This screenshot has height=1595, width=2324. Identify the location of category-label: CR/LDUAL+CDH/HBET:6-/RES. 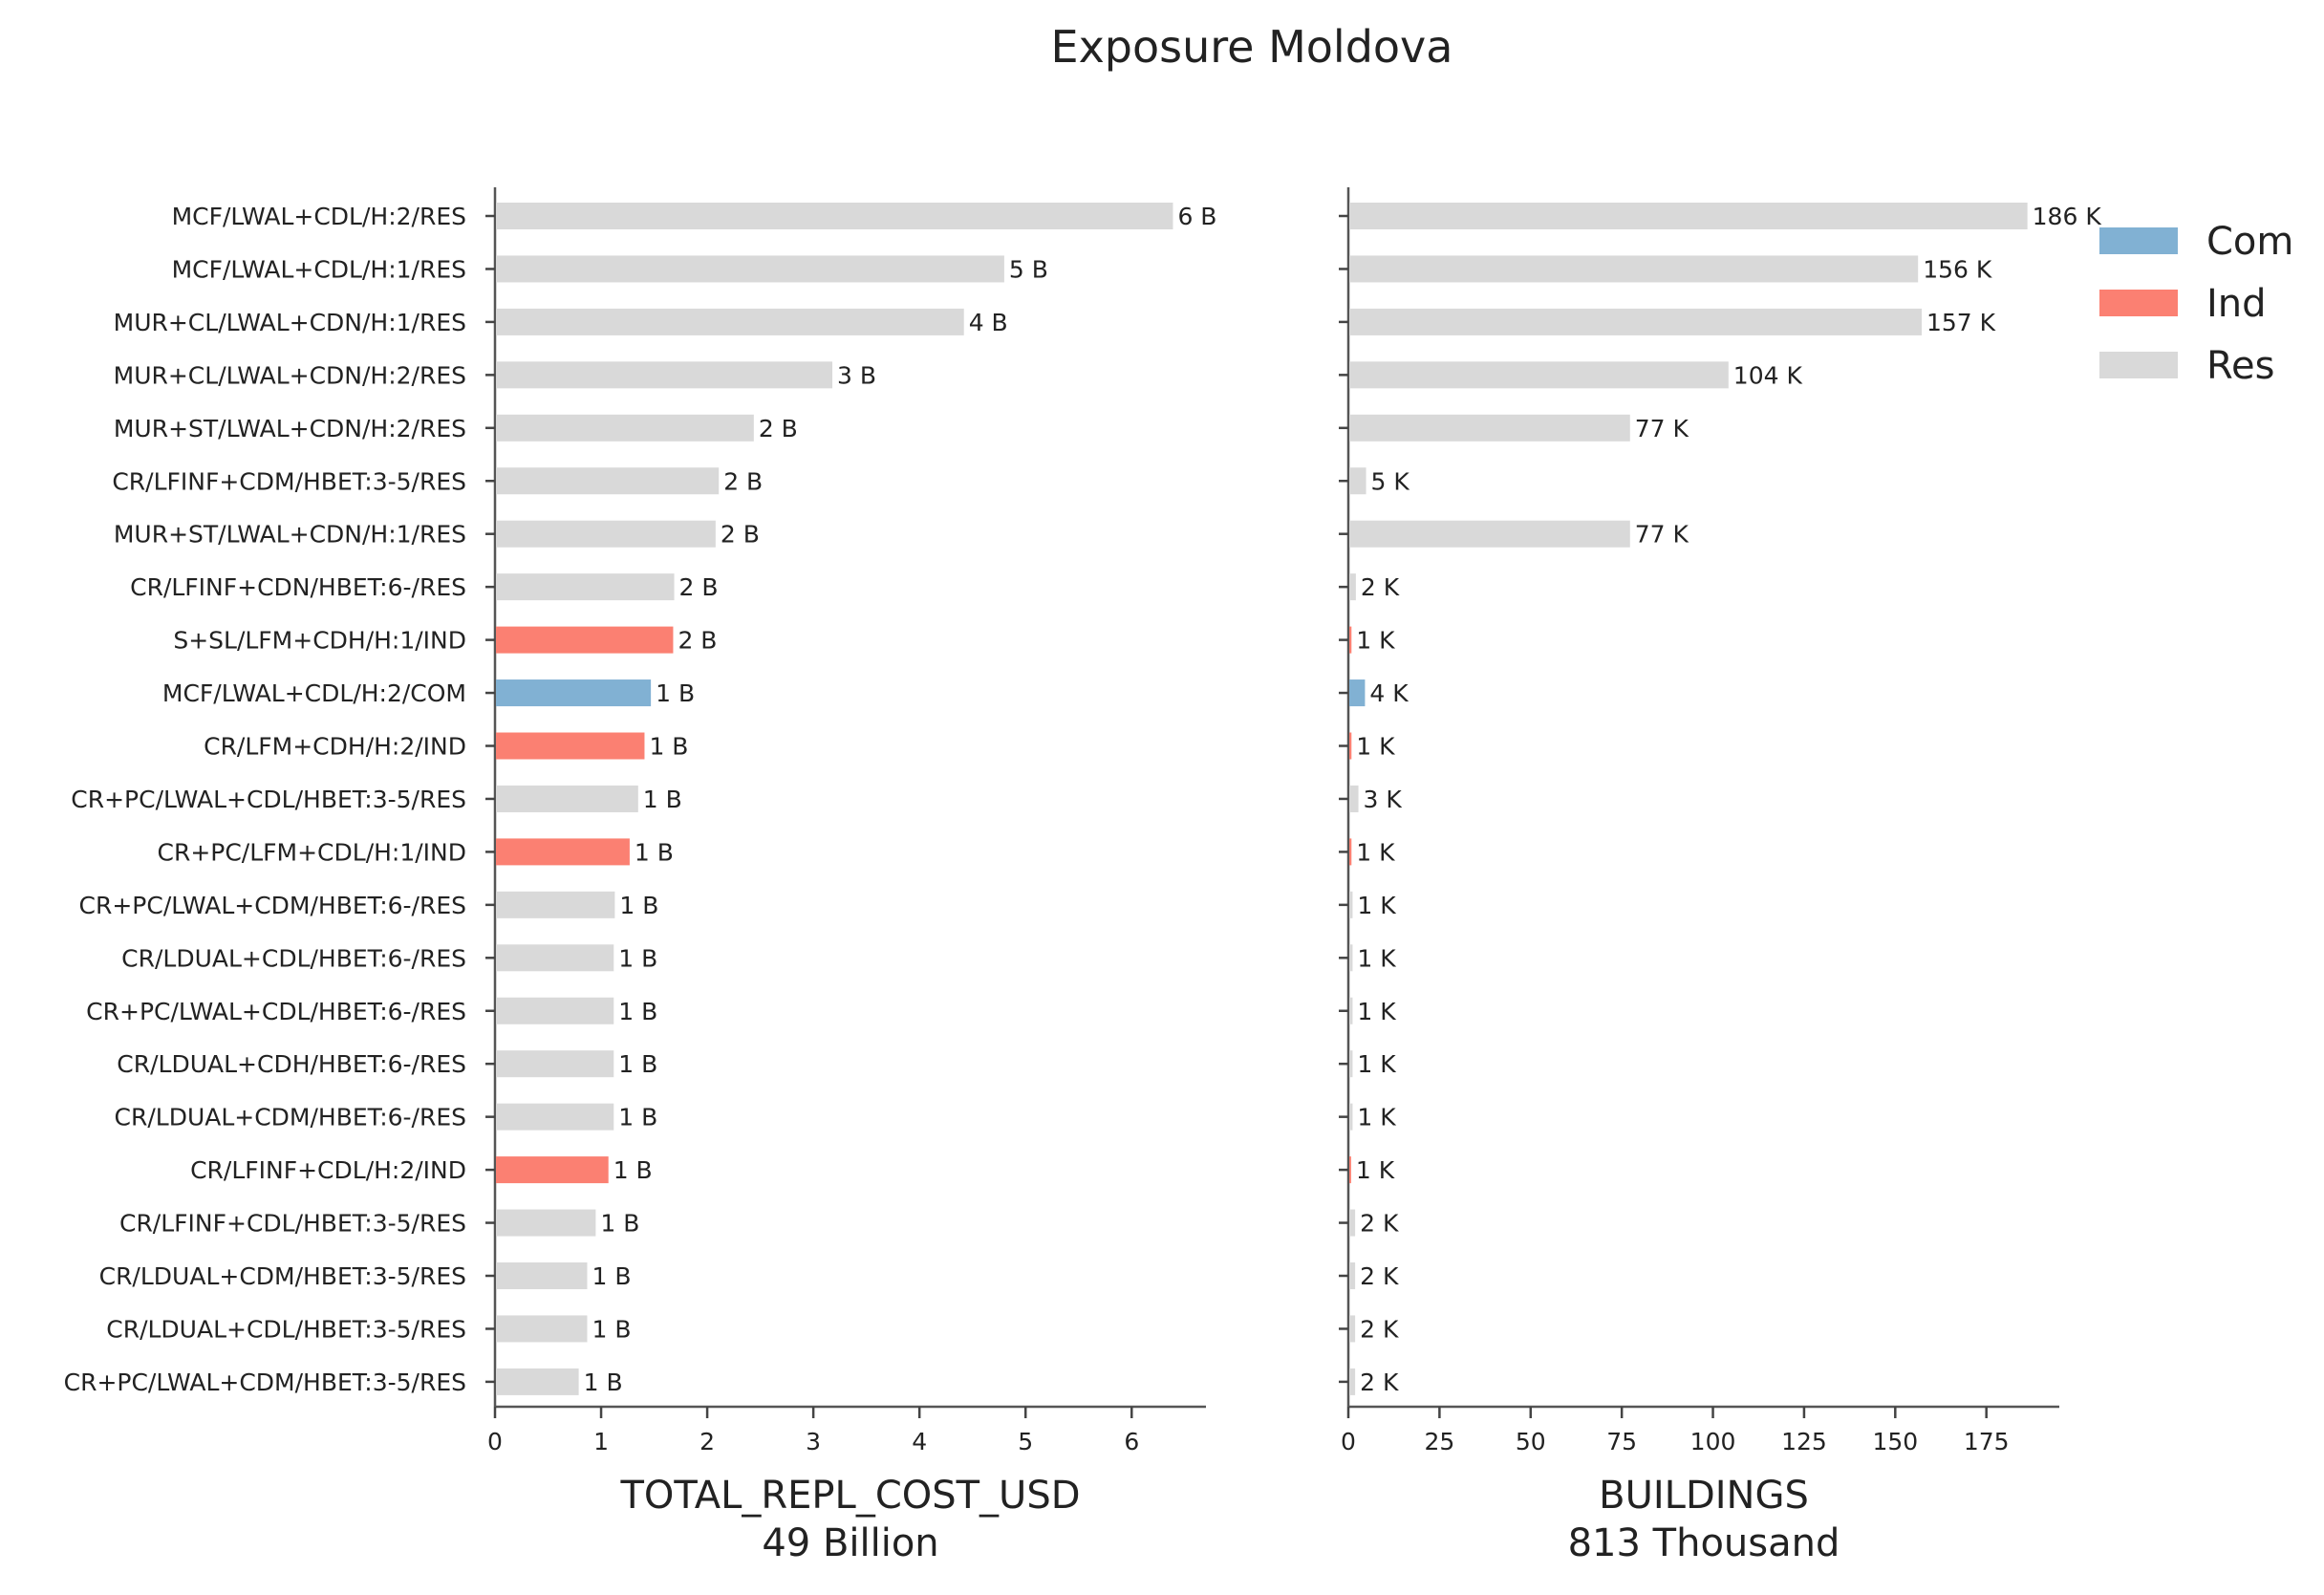
(291, 1064).